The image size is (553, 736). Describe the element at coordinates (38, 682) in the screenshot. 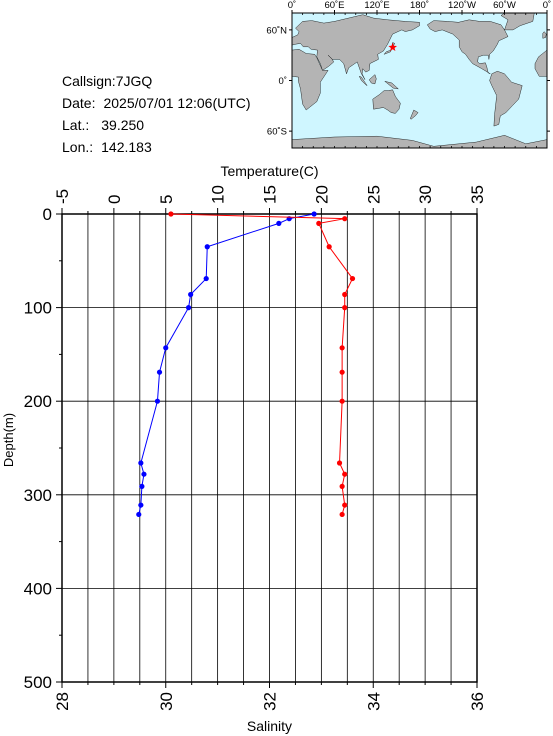

I see `y-tick-label: 500` at that location.